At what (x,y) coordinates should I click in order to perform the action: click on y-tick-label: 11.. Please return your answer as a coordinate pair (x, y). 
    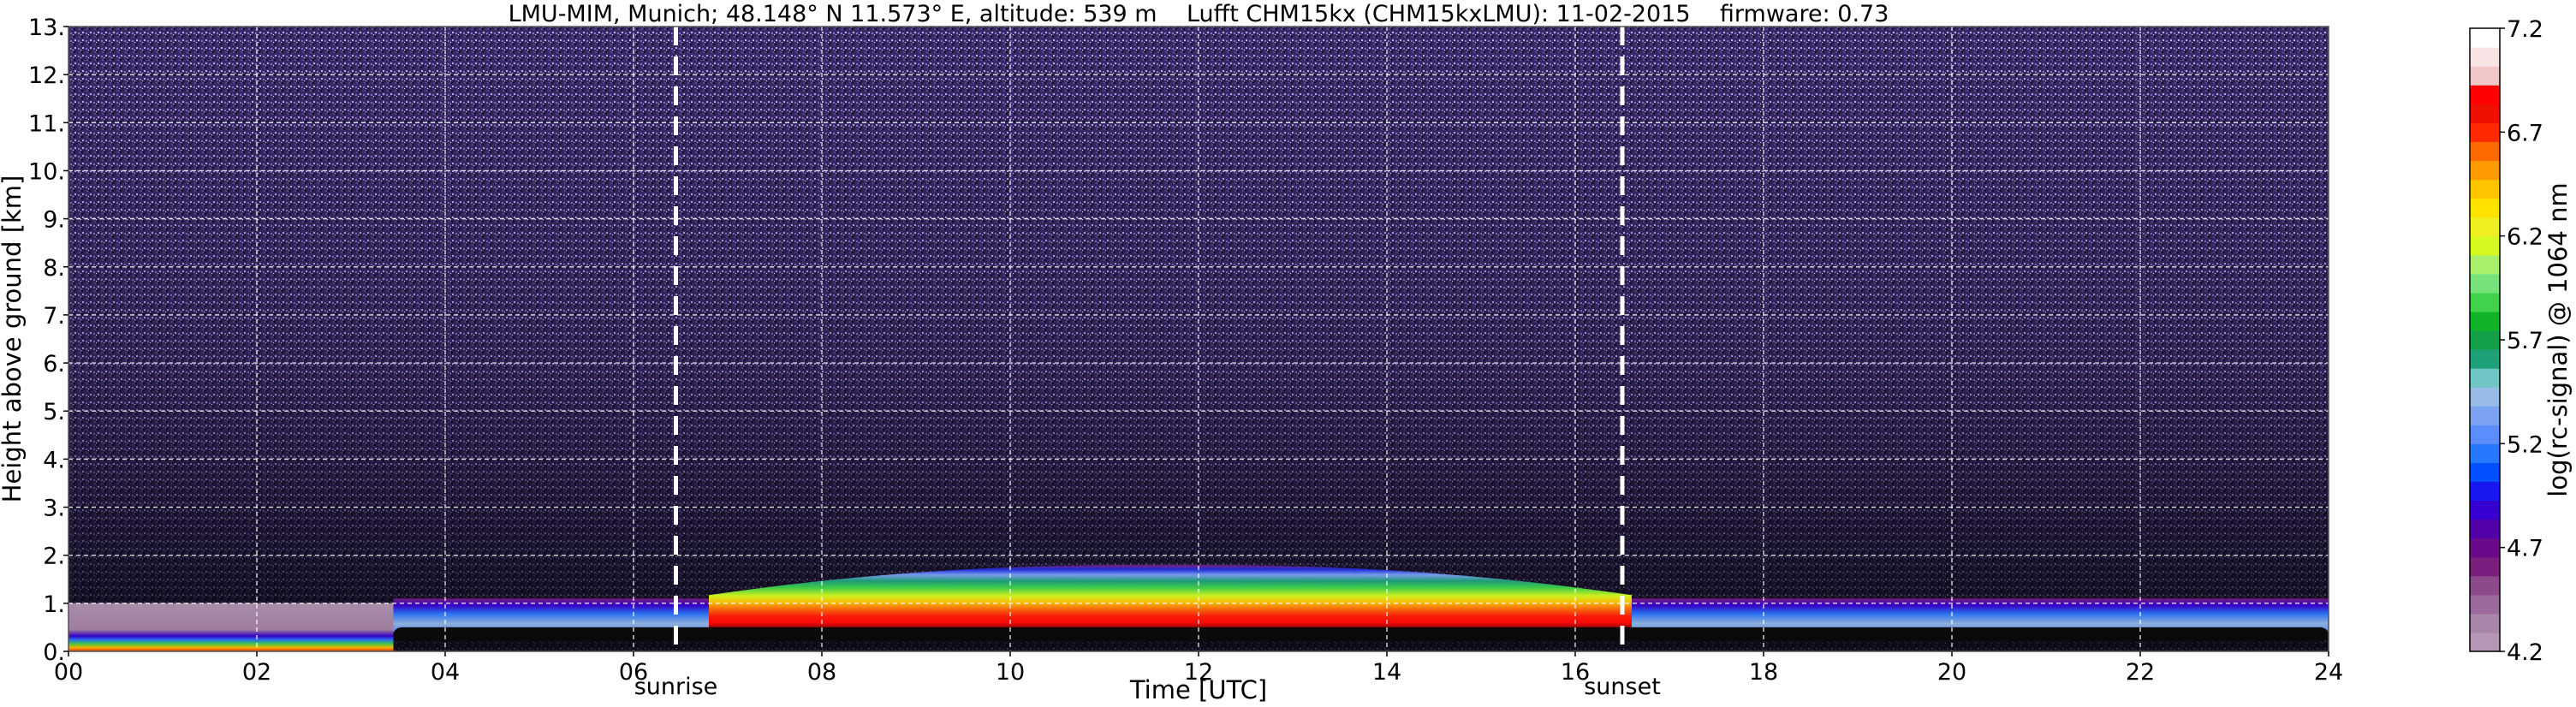
    Looking at the image, I should click on (46, 123).